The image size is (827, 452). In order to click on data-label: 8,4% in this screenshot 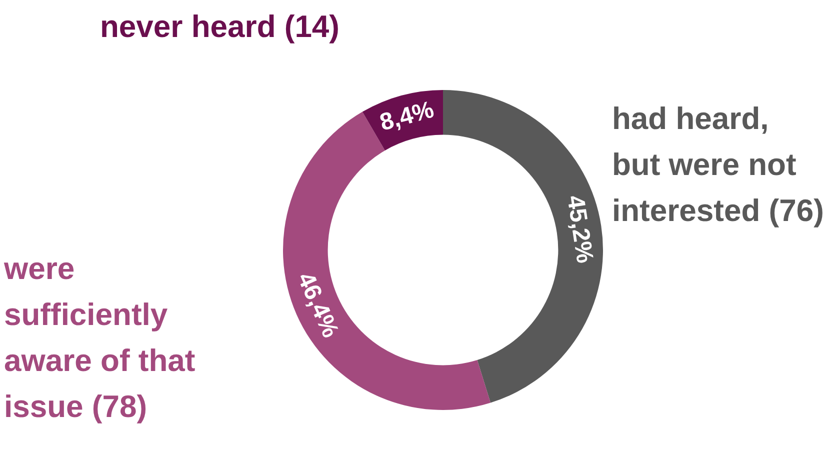, I will do `click(406, 116)`.